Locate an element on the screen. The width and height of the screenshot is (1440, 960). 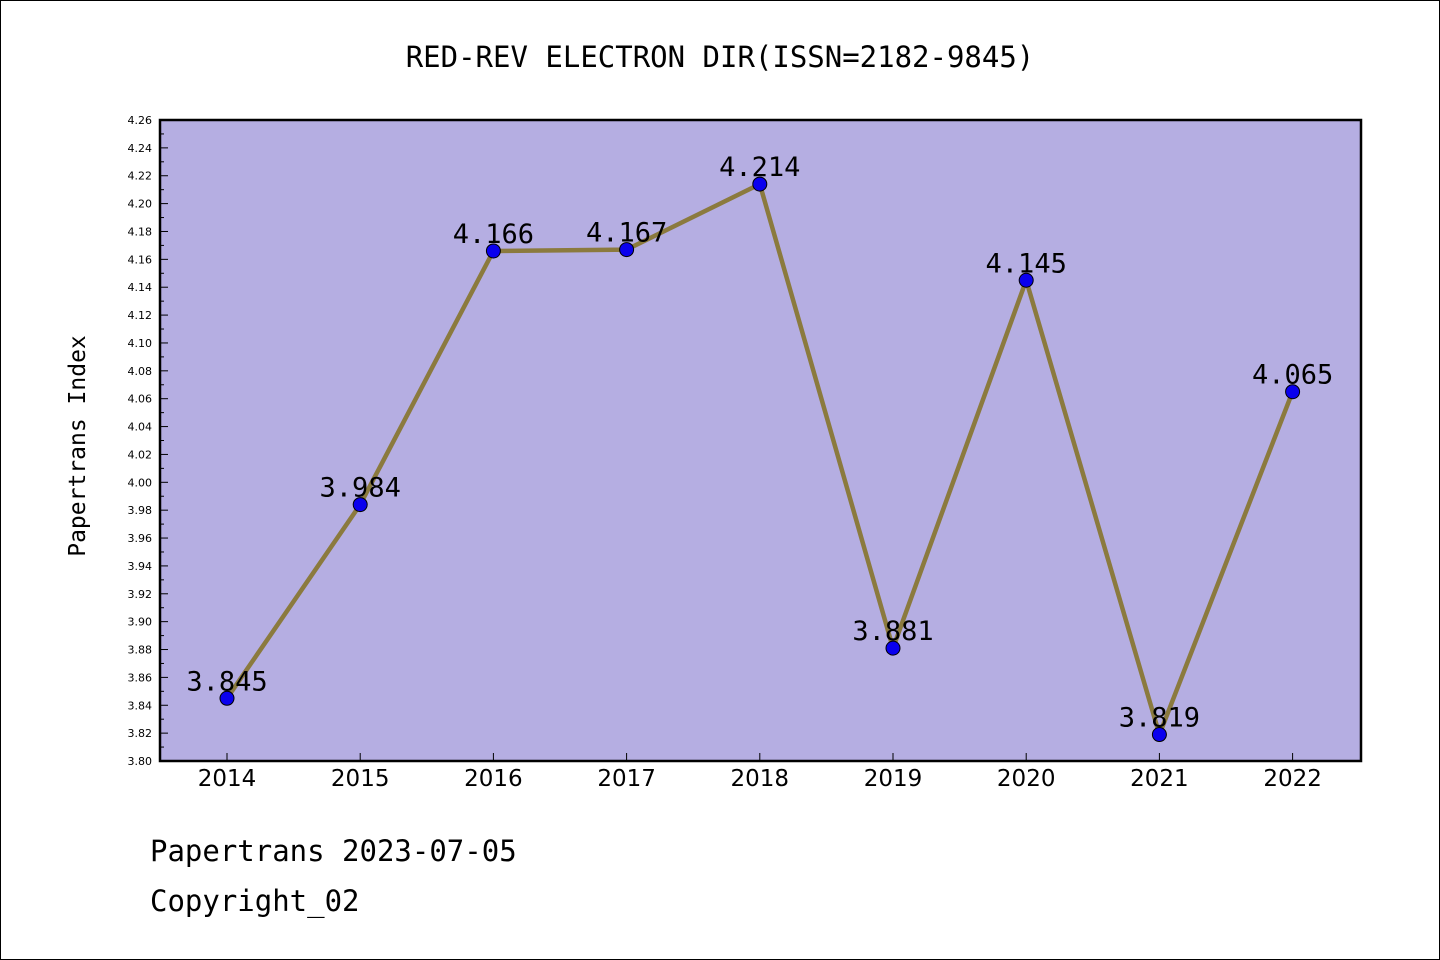
footer-date: Papertrans 2023-07-05 is located at coordinates (333, 851).